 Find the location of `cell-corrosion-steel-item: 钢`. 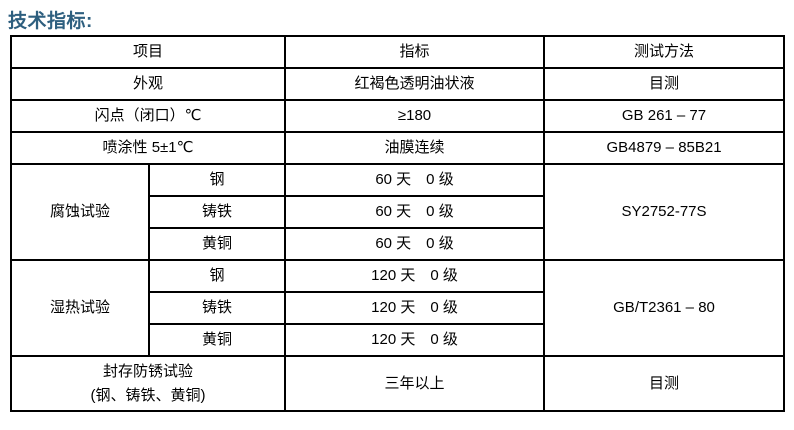

cell-corrosion-steel-item: 钢 is located at coordinates (217, 180).